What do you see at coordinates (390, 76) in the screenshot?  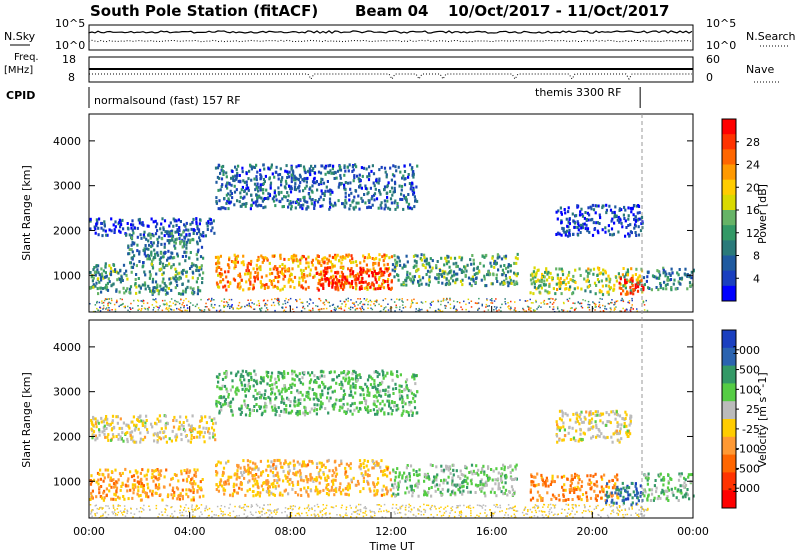 I see `nave-trace` at bounding box center [390, 76].